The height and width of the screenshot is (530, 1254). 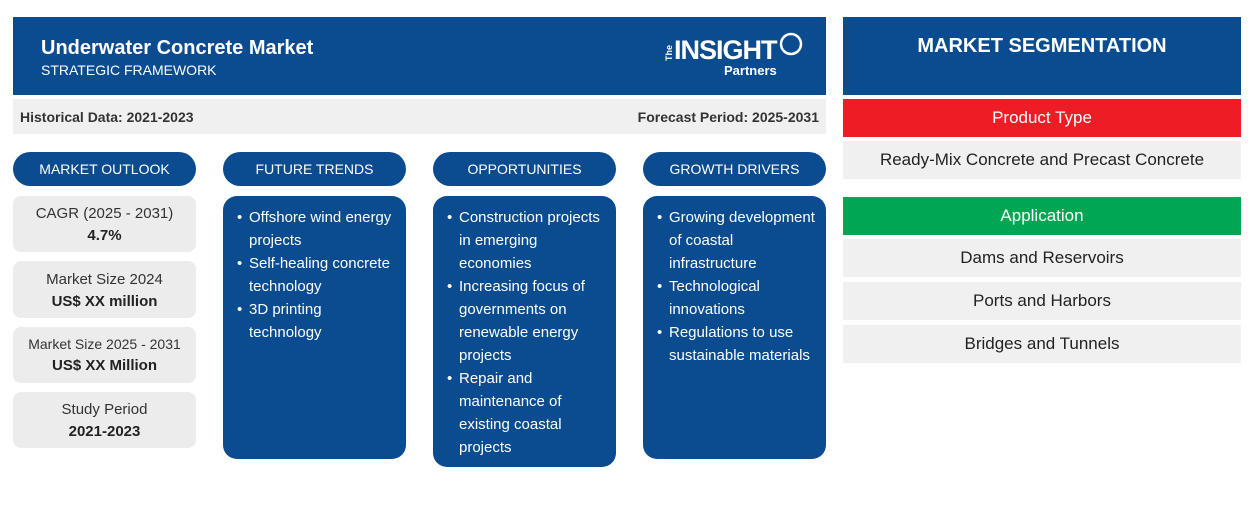 I want to click on insight-partners-logo: The INSIGHT Partners, so click(x=734, y=57).